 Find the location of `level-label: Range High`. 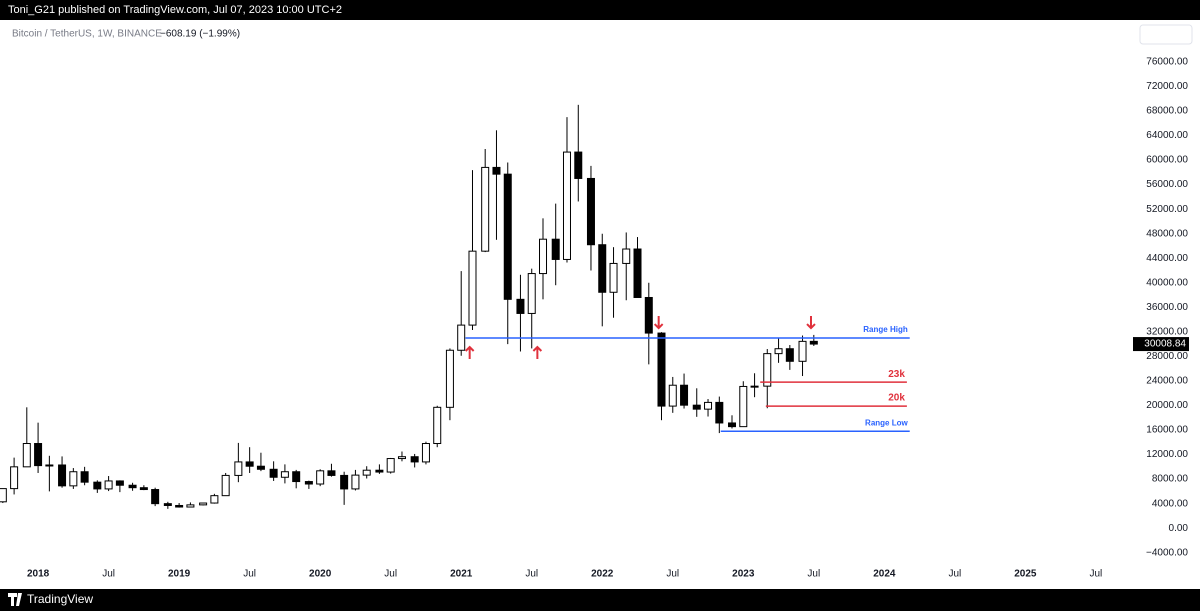

level-label: Range High is located at coordinates (885, 329).